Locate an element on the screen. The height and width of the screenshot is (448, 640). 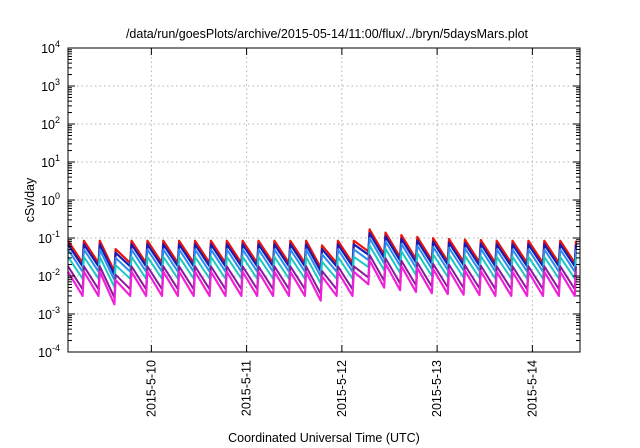
y-tick-label: 10⁻³ is located at coordinates (49, 313).